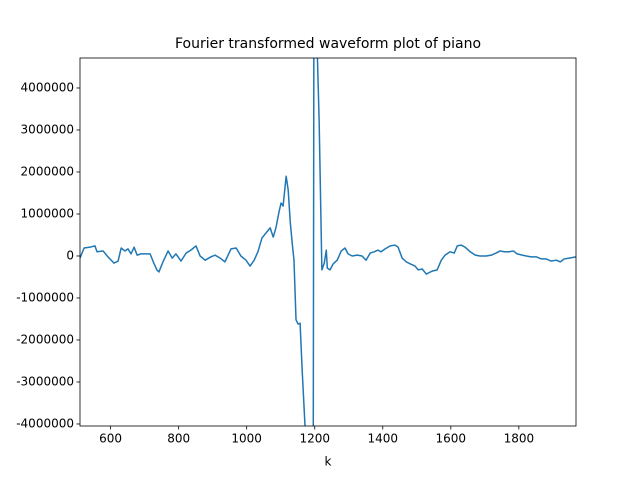  Describe the element at coordinates (246, 439) in the screenshot. I see `x-tick-label: 1000` at that location.